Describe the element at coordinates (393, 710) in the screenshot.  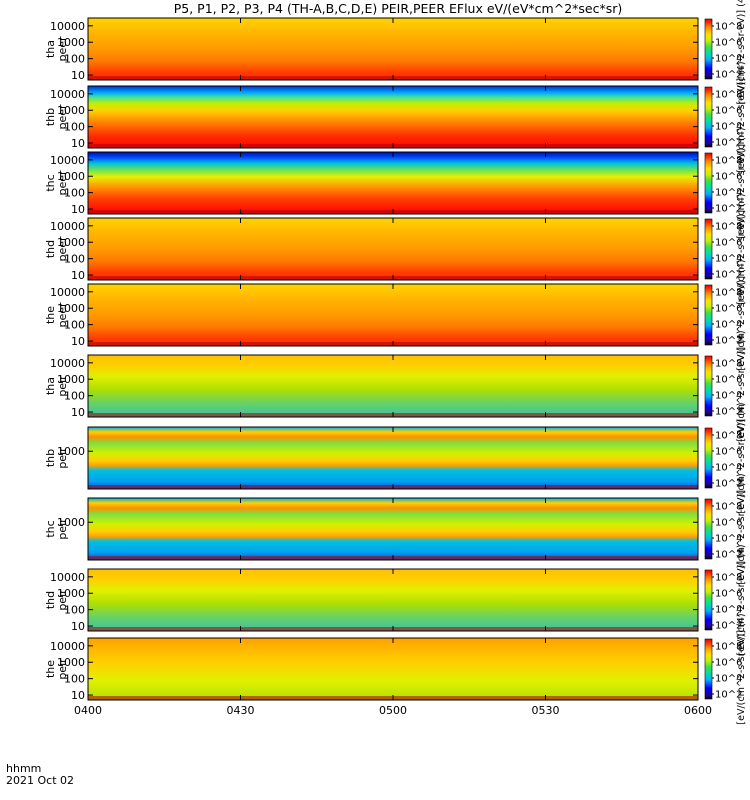
I see `x-tick-label: 0500` at that location.